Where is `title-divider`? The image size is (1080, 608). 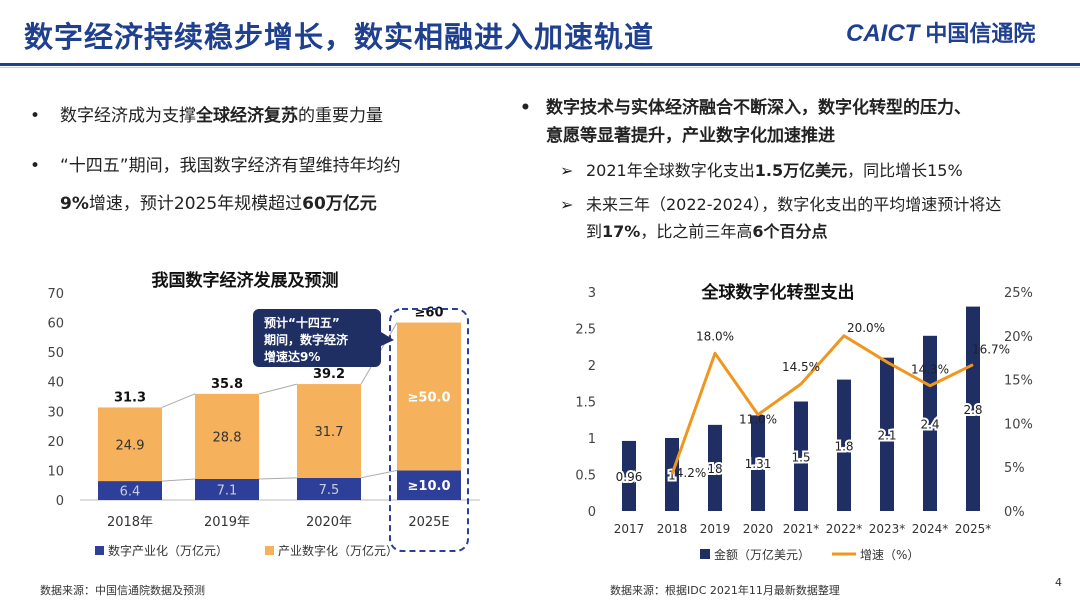
title-divider is located at coordinates (540, 64).